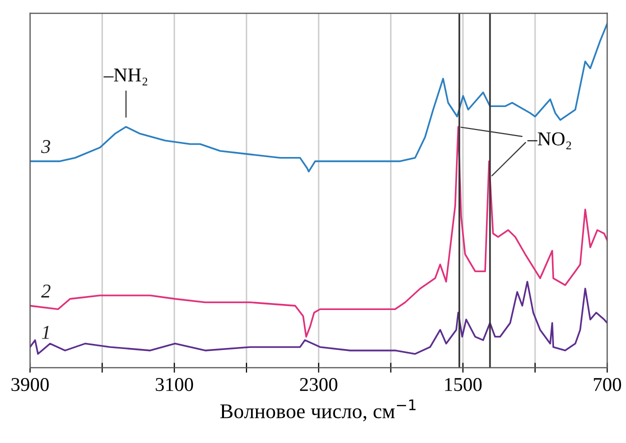  Describe the element at coordinates (45, 291) in the screenshot. I see `series-label: 2` at that location.